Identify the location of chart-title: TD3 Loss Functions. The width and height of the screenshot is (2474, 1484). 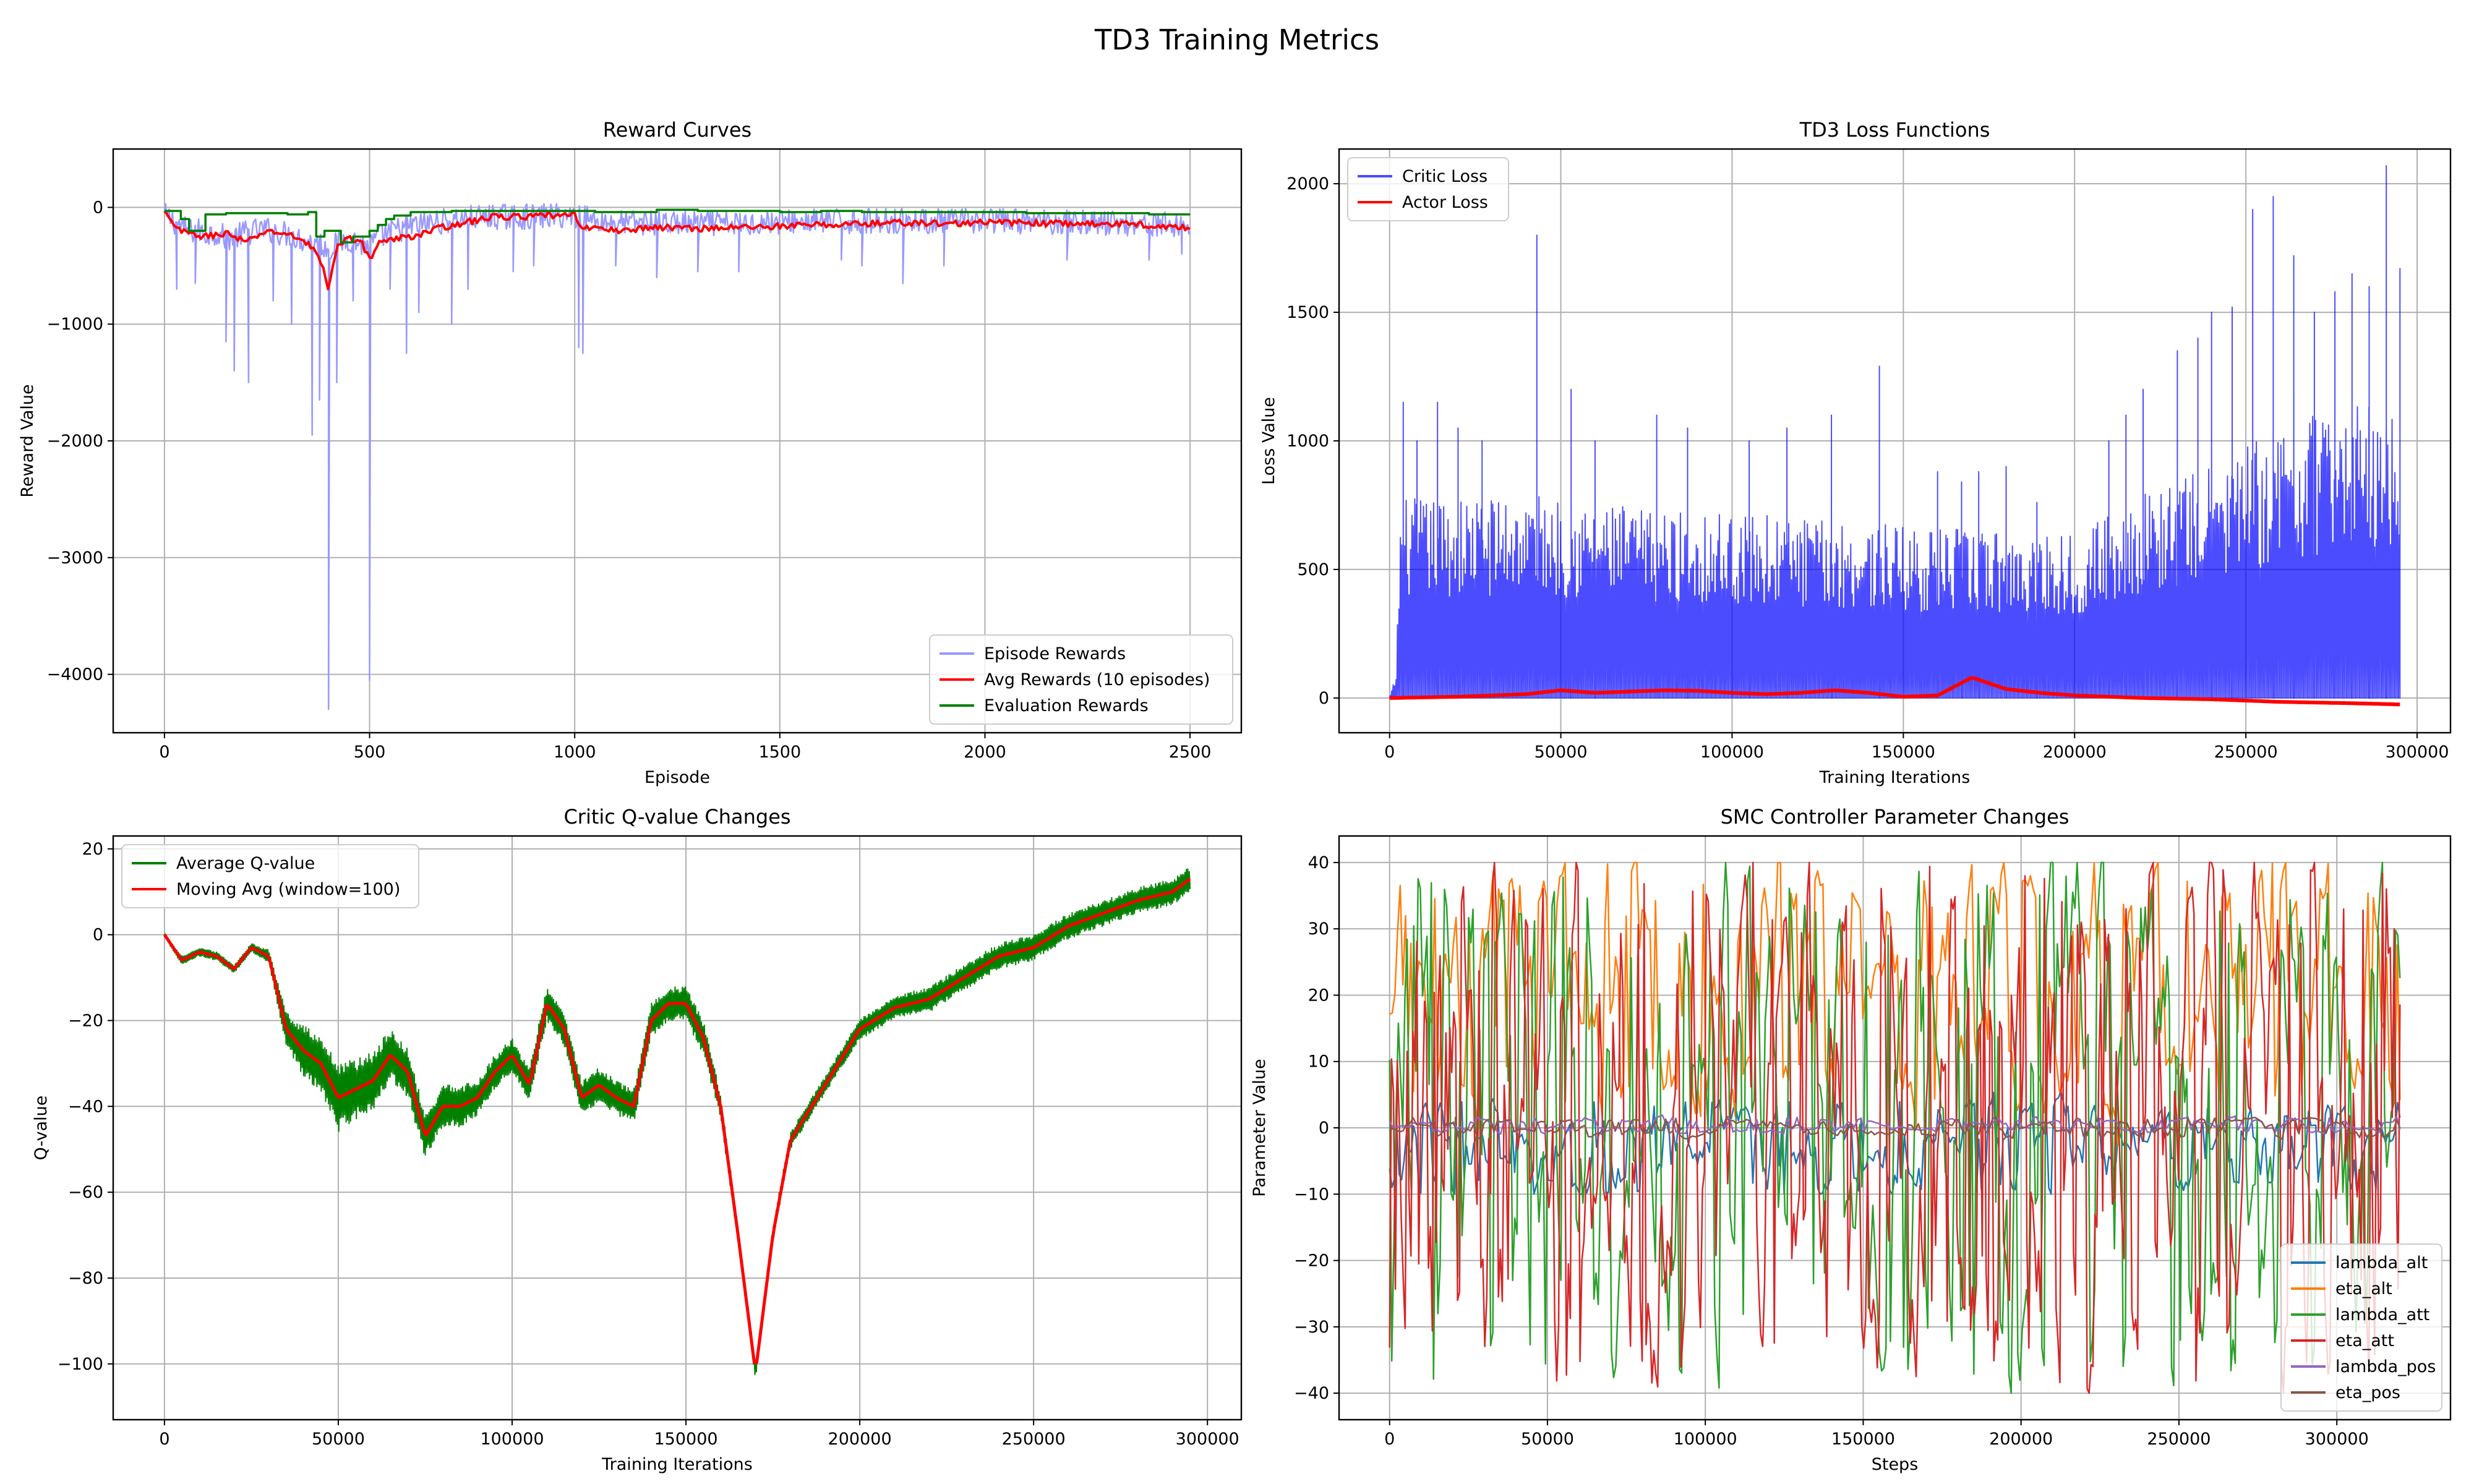
(1894, 130).